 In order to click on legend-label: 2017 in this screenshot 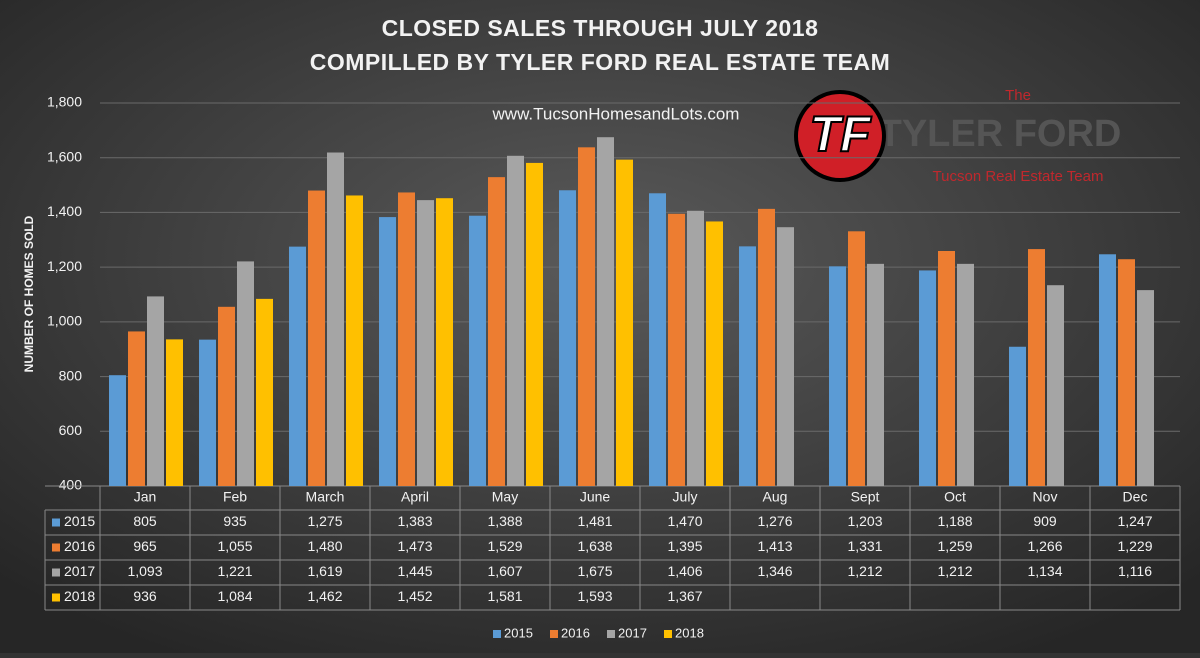, I will do `click(632, 632)`.